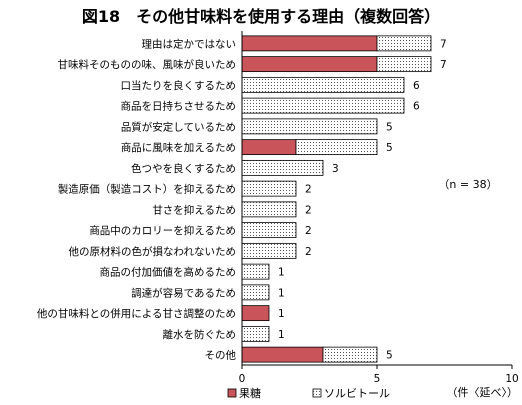 Image resolution: width=522 pixels, height=405 pixels. I want to click on legend-swatch-fructose, so click(232, 393).